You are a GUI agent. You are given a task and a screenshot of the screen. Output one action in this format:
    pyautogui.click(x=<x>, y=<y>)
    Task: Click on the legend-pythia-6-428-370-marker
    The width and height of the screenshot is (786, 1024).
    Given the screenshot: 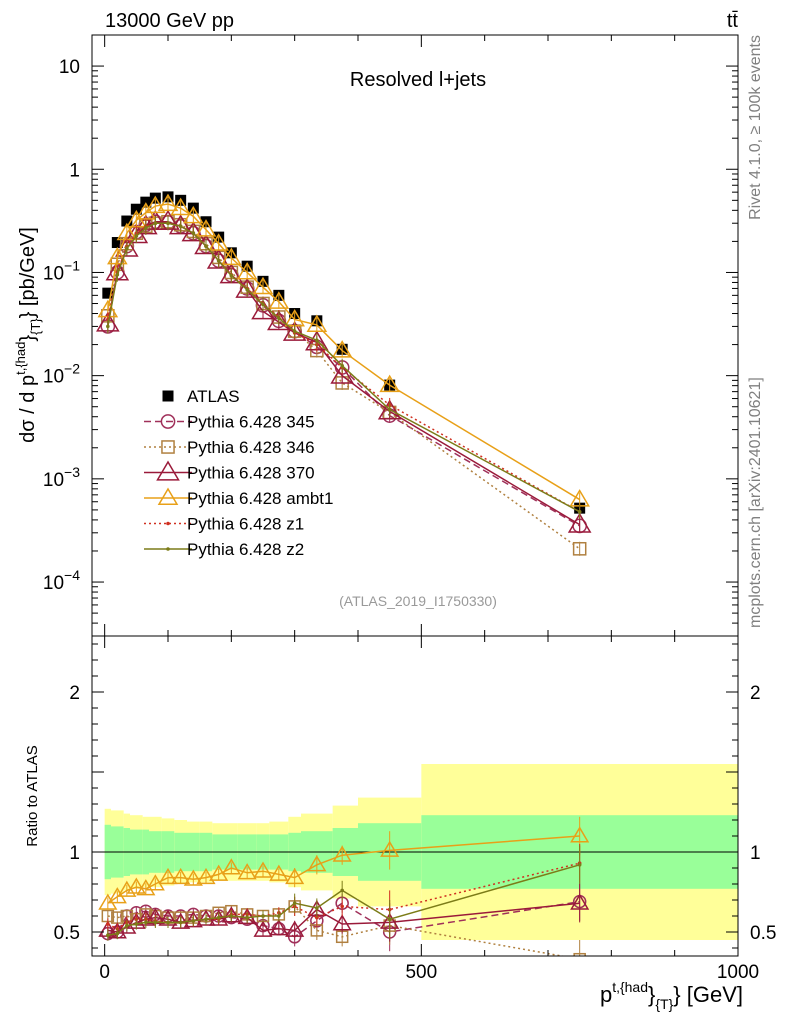 What is the action you would take?
    pyautogui.click(x=168, y=470)
    